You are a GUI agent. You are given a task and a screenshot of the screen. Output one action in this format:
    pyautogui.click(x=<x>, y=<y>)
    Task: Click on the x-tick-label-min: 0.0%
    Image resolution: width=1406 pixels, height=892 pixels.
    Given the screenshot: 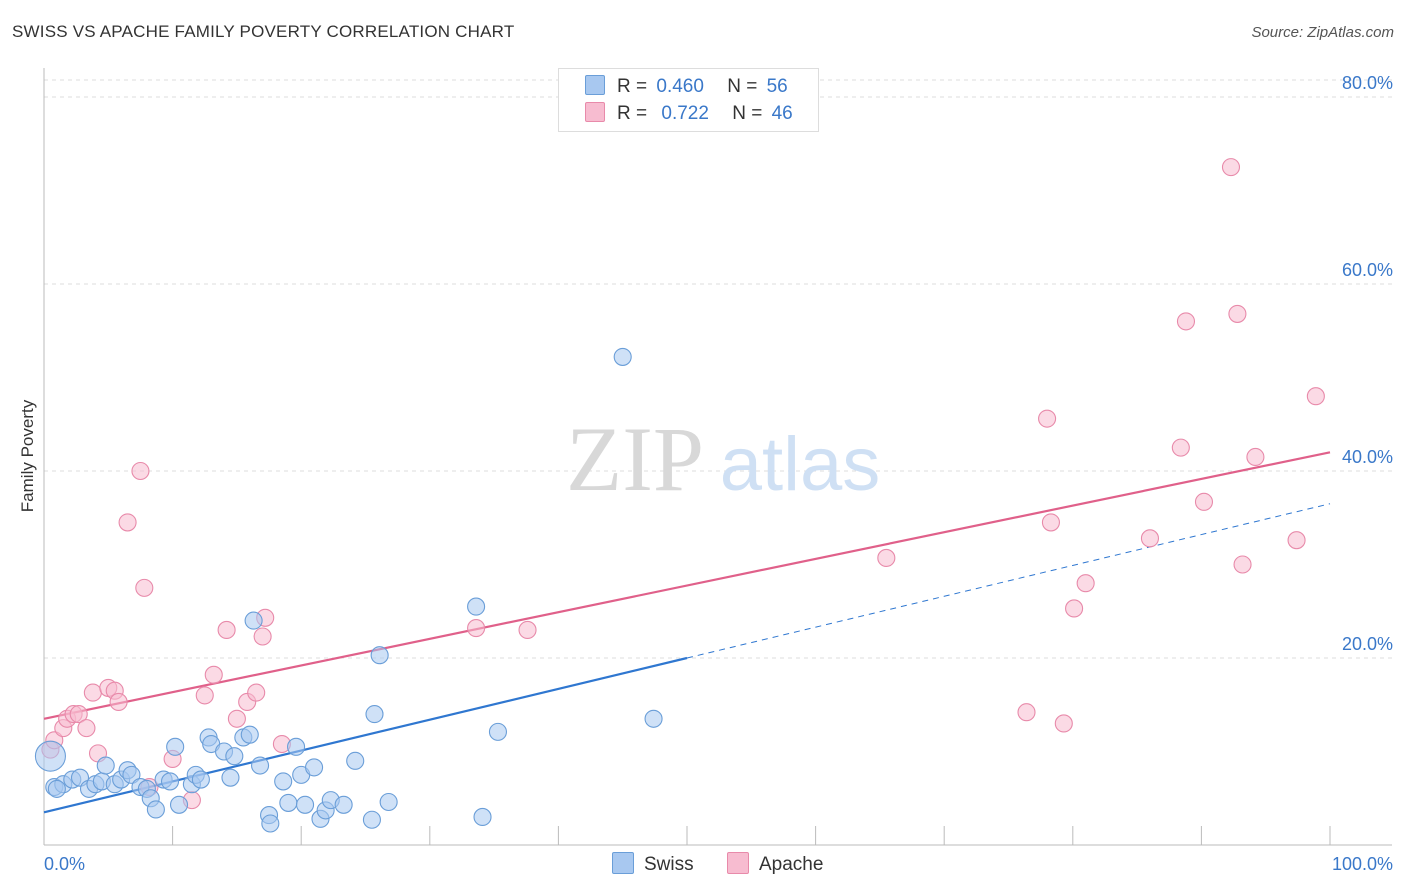 What is the action you would take?
    pyautogui.click(x=64, y=864)
    